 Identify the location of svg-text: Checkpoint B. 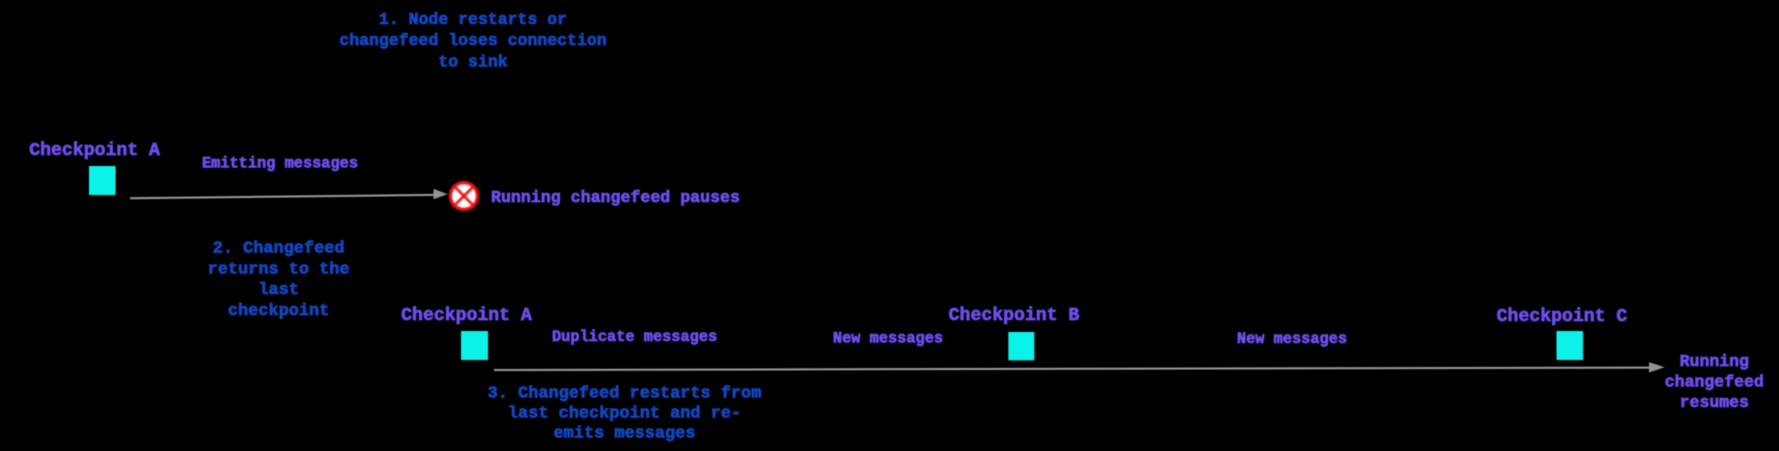
(1014, 316).